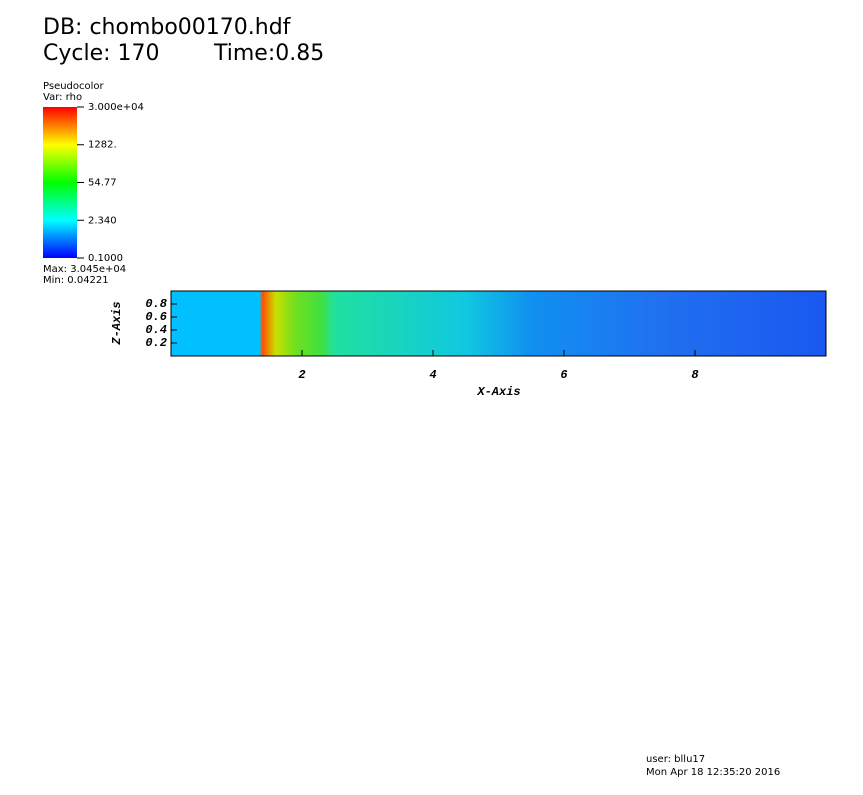 Image resolution: width=863 pixels, height=795 pixels. Describe the element at coordinates (101, 53) in the screenshot. I see `cycle: Cycle: 170` at that location.